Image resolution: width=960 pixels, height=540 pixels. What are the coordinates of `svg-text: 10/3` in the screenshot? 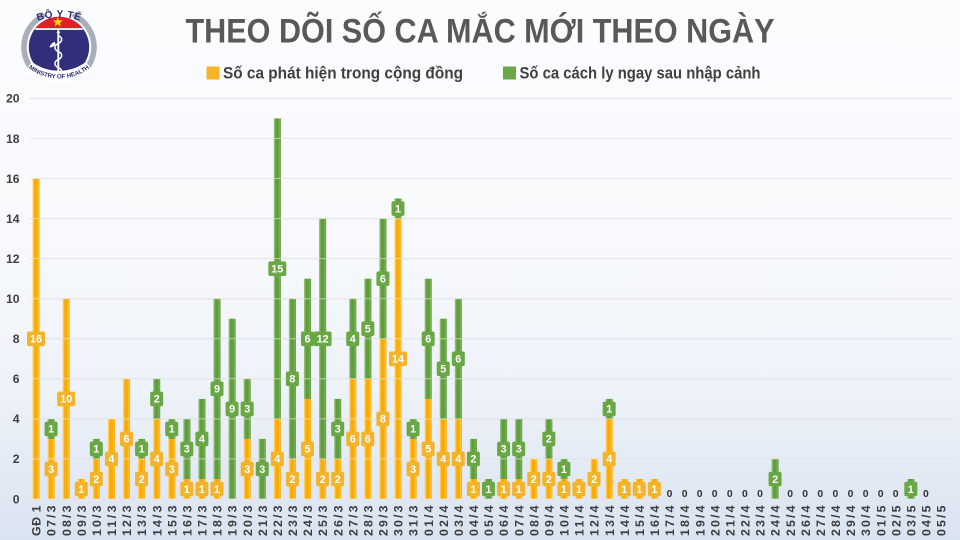 It's located at (97, 520).